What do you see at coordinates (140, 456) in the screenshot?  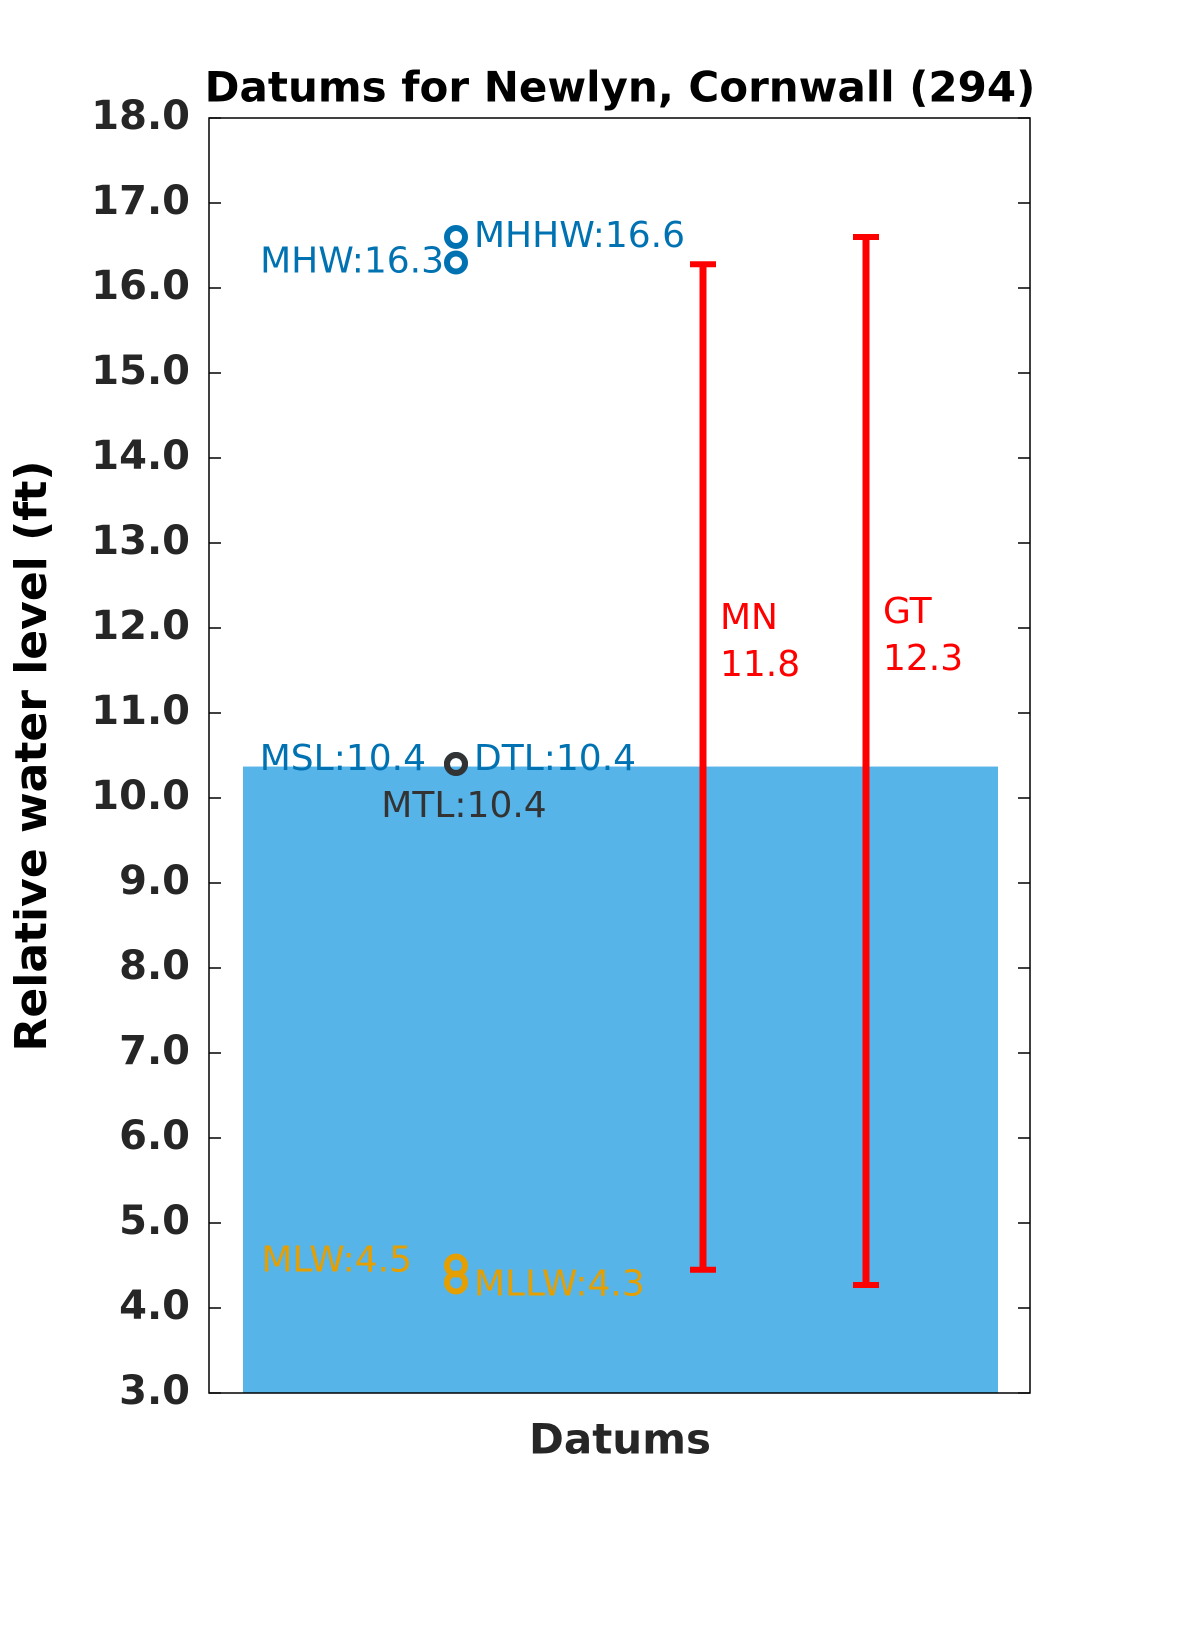 I see `y-tick-label: 14.0` at bounding box center [140, 456].